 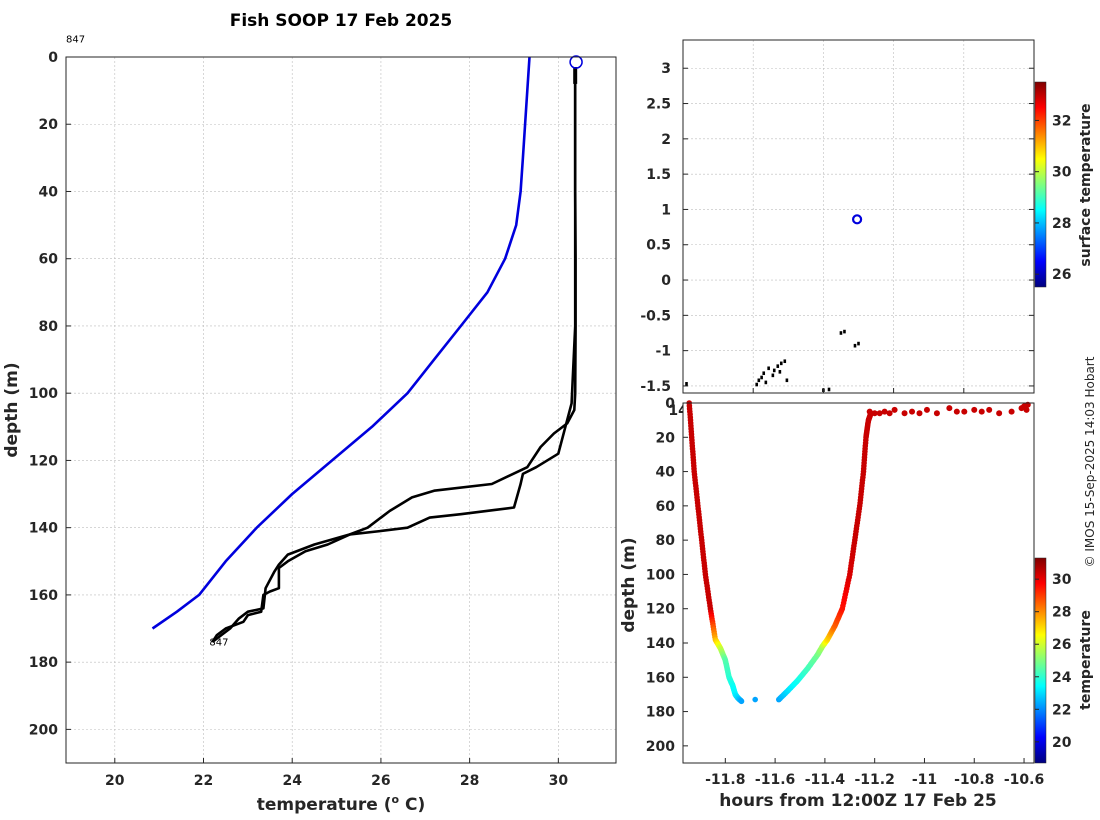 What do you see at coordinates (43, 529) in the screenshot?
I see `profile-ytick-label: 140` at bounding box center [43, 529].